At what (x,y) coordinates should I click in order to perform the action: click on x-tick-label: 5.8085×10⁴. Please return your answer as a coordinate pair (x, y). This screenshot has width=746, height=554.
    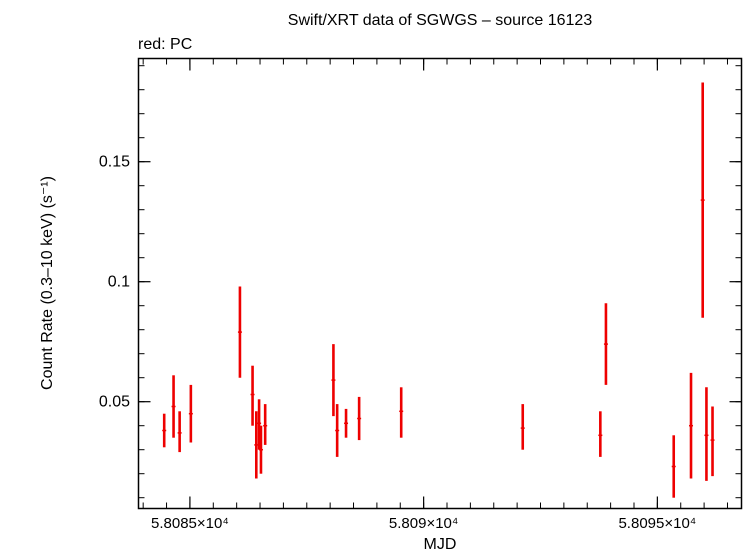
    Looking at the image, I should click on (190, 523).